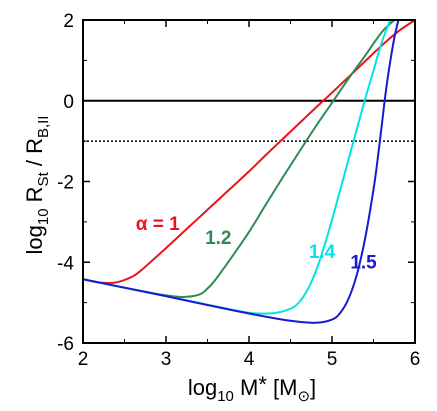 The height and width of the screenshot is (411, 437). I want to click on x-axis-title: log10 M* [M⊙], so click(252, 388).